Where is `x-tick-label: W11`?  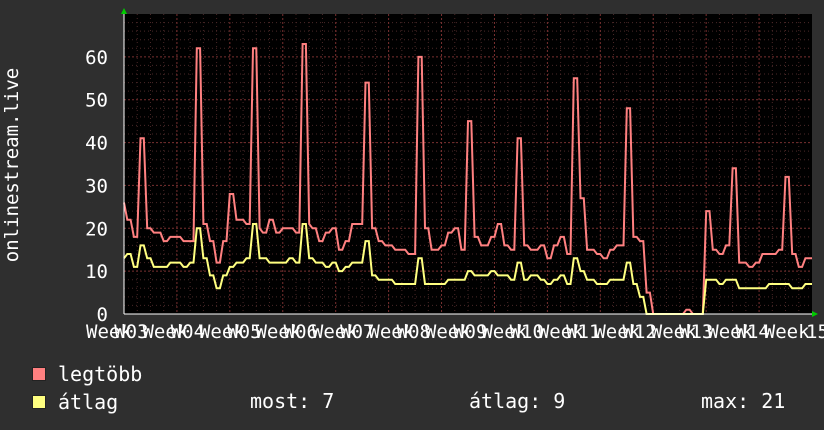 x-tick-label: W11 is located at coordinates (583, 332).